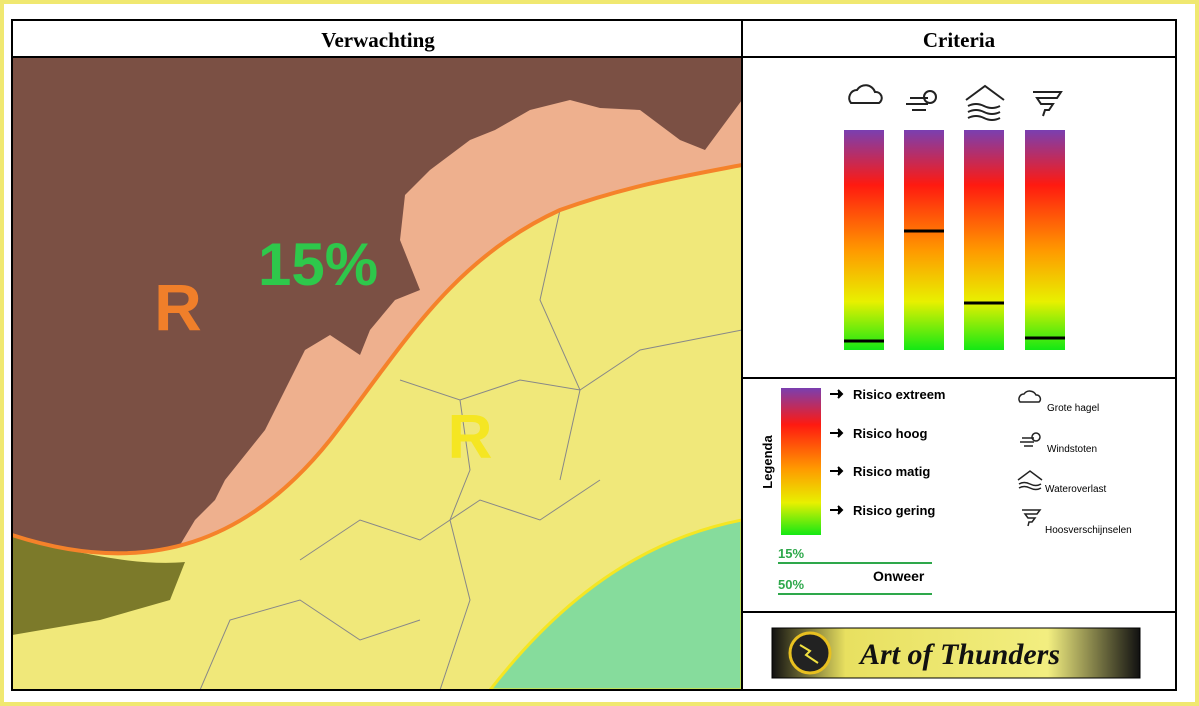 Image resolution: width=1199 pixels, height=706 pixels. What do you see at coordinates (615, 603) in the screenshot?
I see `low-risk-area` at bounding box center [615, 603].